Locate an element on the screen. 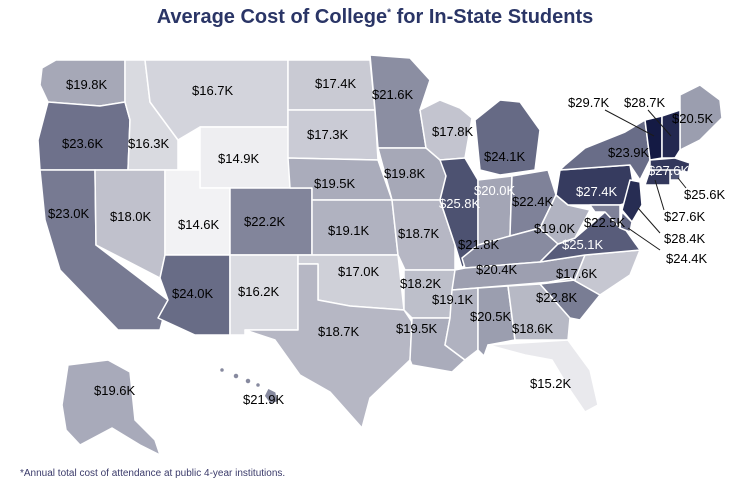 The image size is (750, 490). label-pennsylvania: $27.4K is located at coordinates (597, 191).